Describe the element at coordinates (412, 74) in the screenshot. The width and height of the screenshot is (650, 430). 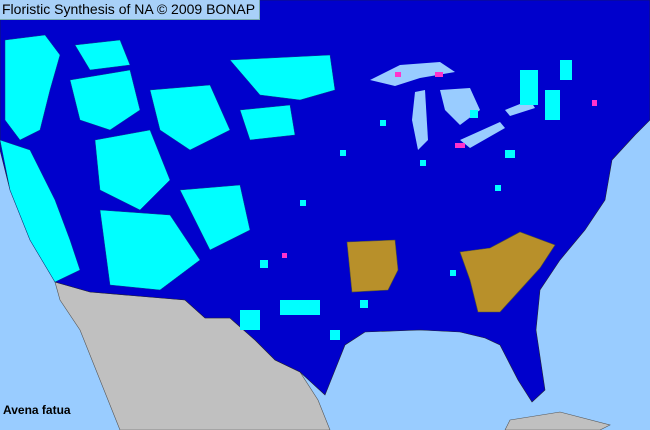
I see `lake-superior` at that location.